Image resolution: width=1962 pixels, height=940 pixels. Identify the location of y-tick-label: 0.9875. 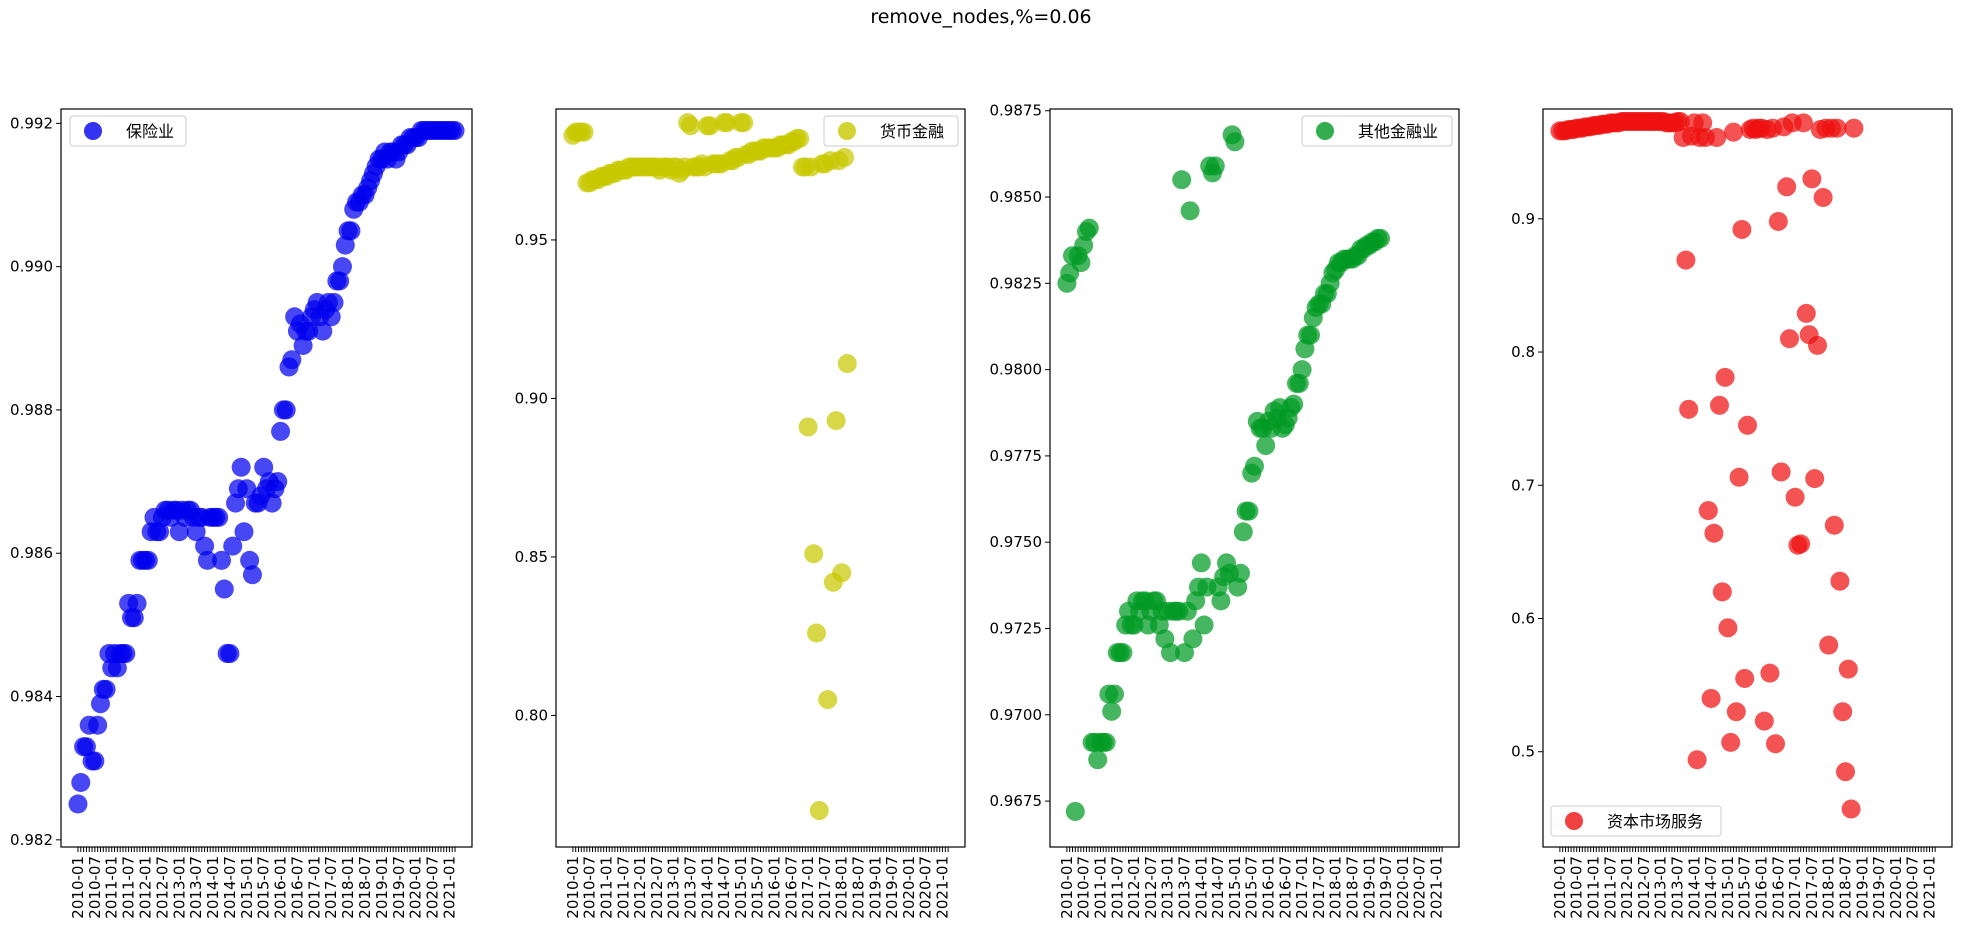
(1016, 111).